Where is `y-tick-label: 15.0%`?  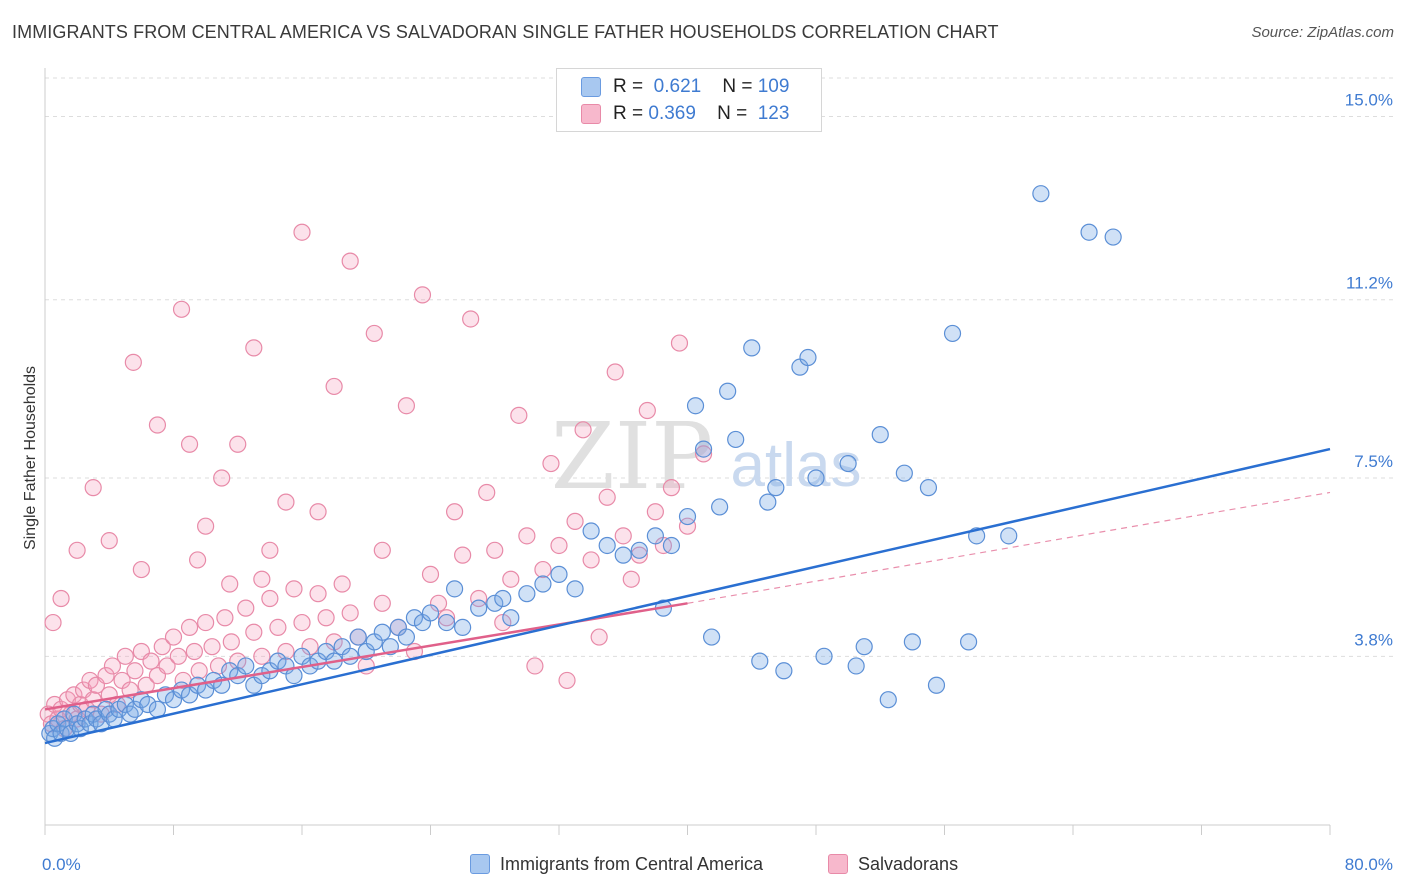 y-tick-label: 15.0% is located at coordinates (1369, 100).